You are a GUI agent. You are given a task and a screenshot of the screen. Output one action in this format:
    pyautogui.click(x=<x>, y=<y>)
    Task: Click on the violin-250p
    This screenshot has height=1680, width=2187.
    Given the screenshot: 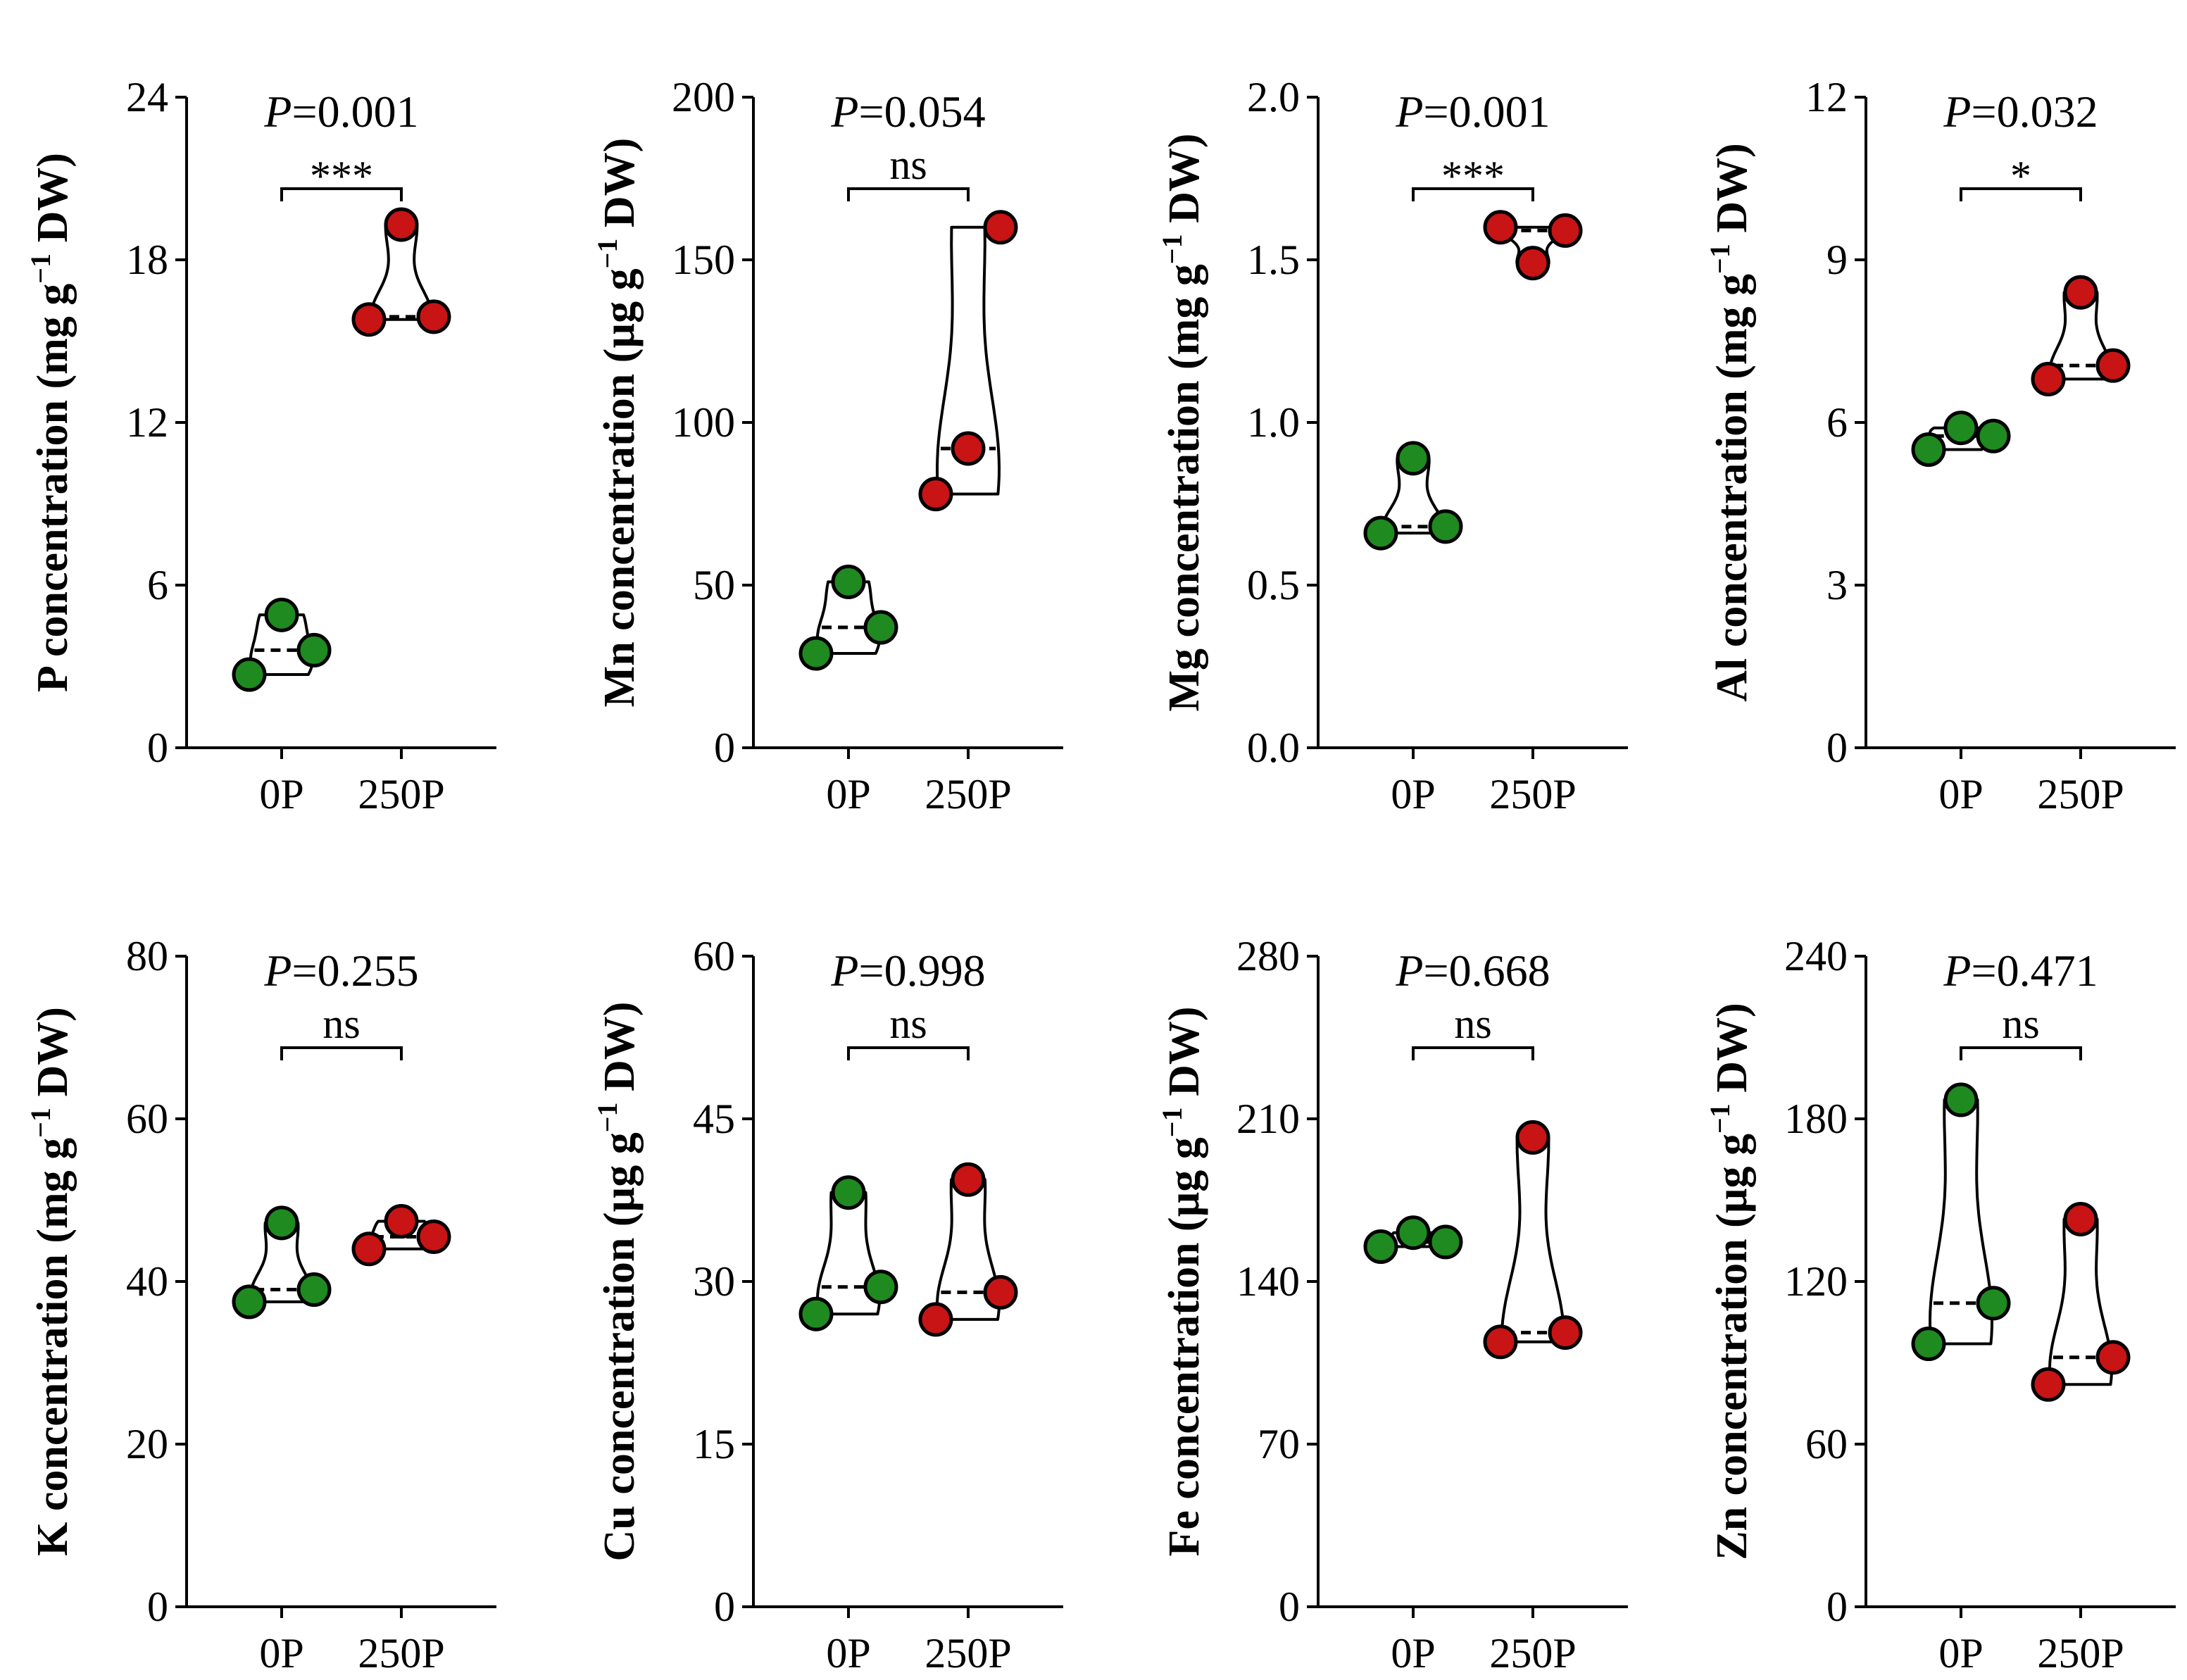 What is the action you would take?
    pyautogui.click(x=968, y=360)
    